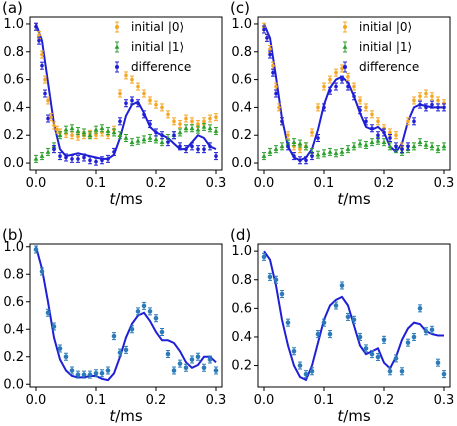 The height and width of the screenshot is (426, 457). Describe the element at coordinates (36, 183) in the screenshot. I see `x-tick-label: 0.0` at that location.